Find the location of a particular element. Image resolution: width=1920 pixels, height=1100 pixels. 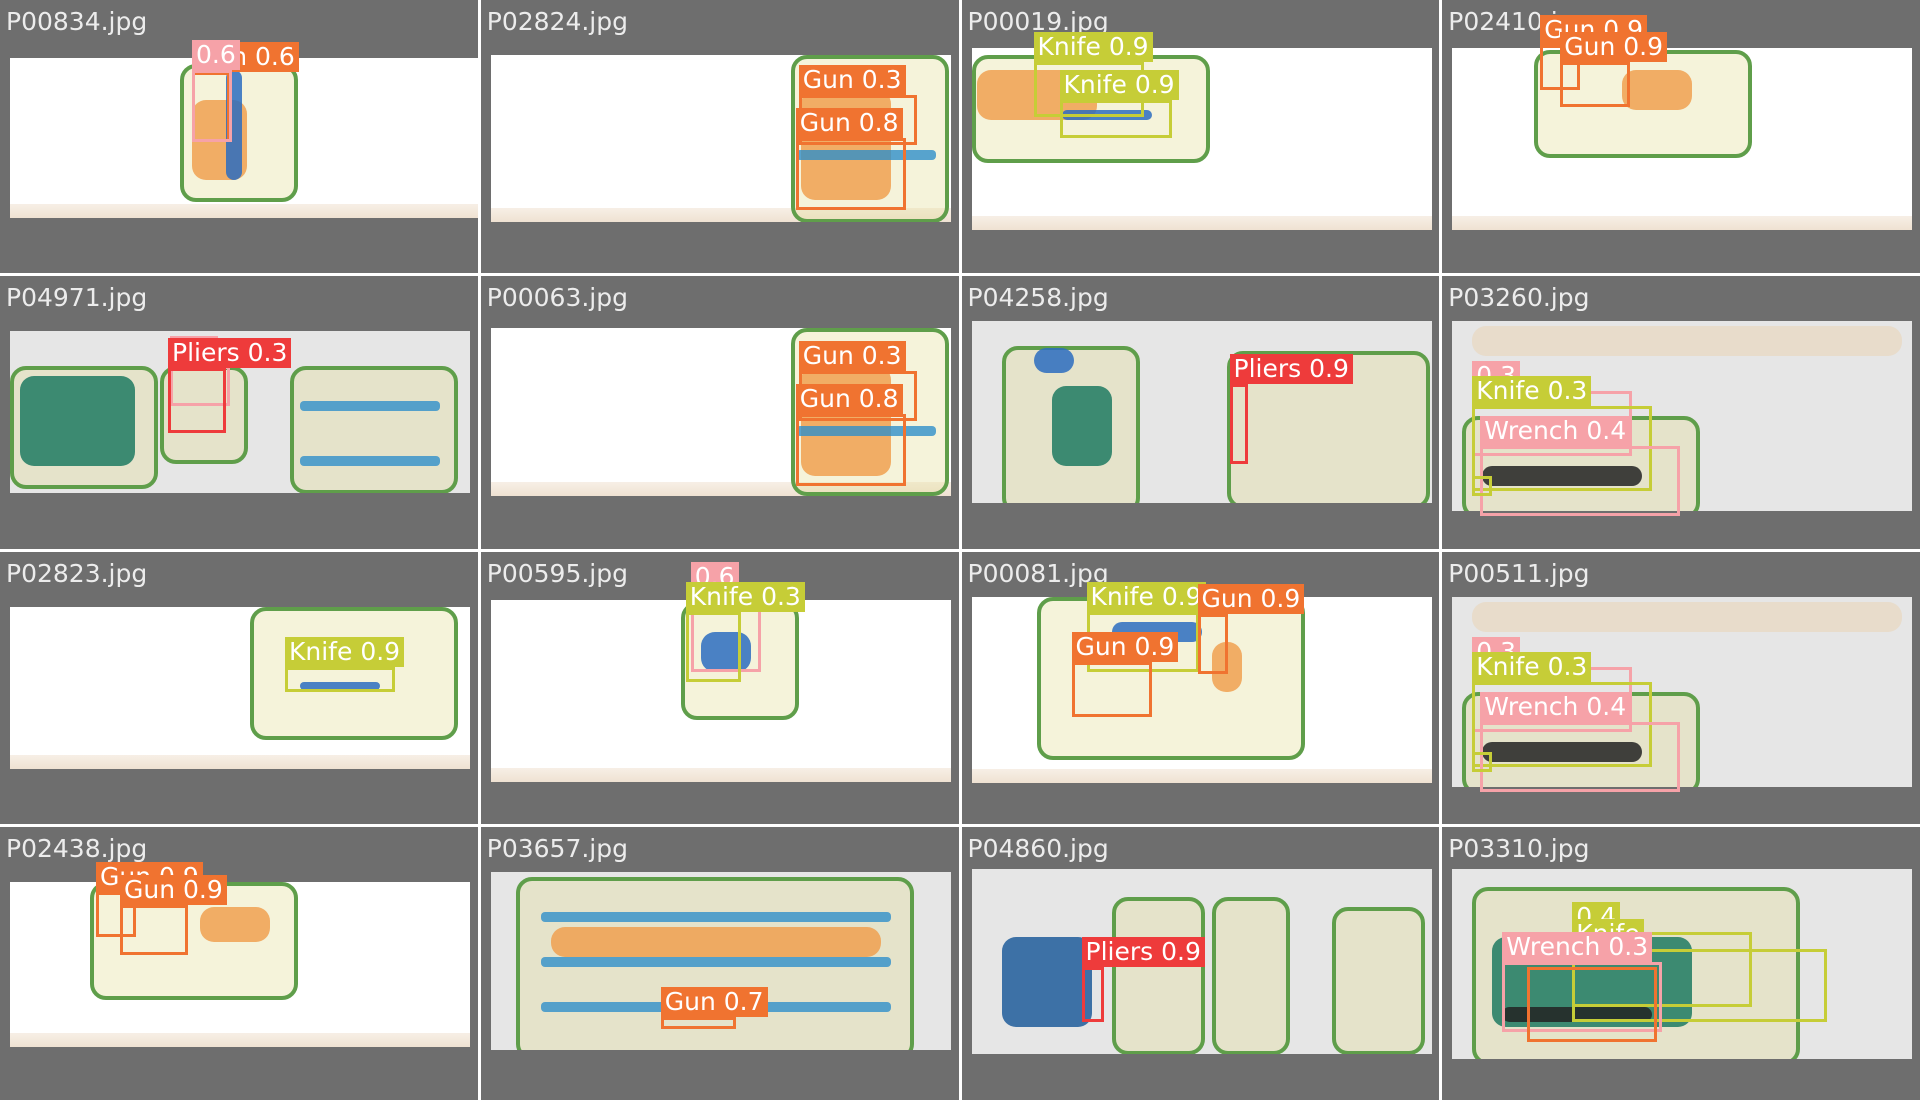

image-filename: P04258.jpg is located at coordinates (1038, 297).